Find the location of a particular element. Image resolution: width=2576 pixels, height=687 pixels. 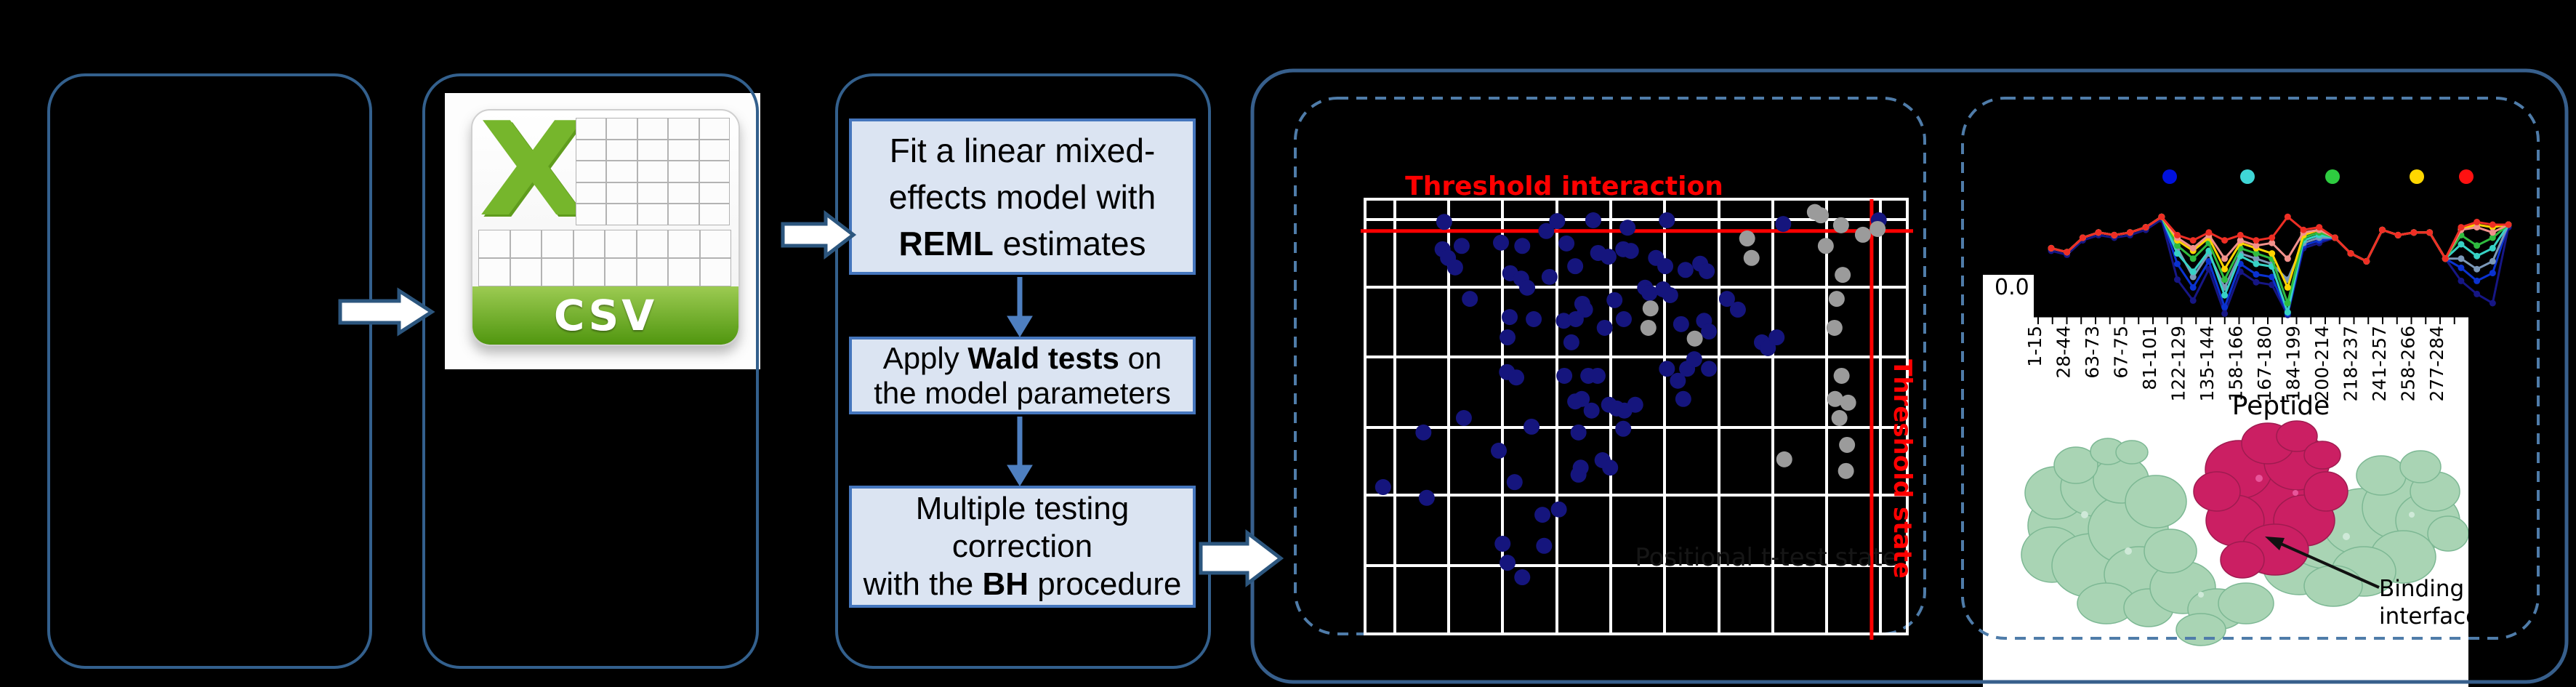

protein-binding-region-crimson is located at coordinates (2270, 499).